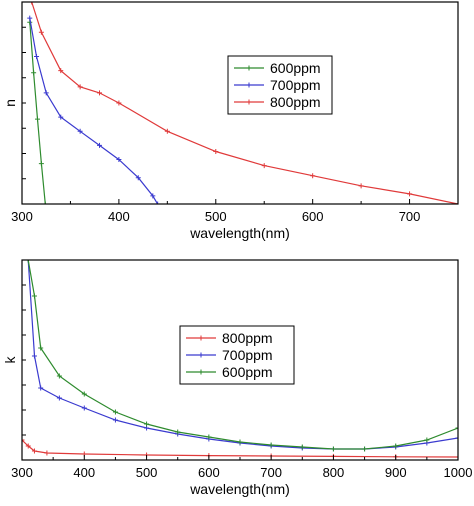 This screenshot has height=506, width=474. Describe the element at coordinates (458, 472) in the screenshot. I see `x-tick-label: 1000` at that location.